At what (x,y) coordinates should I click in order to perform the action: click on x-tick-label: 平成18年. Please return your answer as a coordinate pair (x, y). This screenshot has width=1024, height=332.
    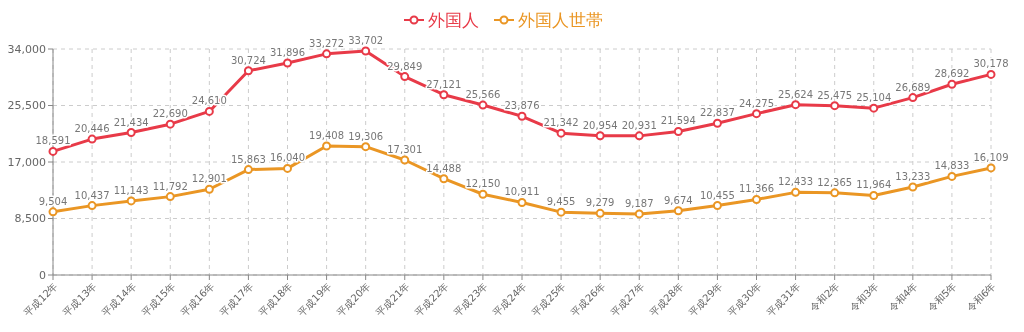
    Looking at the image, I should click on (275, 299).